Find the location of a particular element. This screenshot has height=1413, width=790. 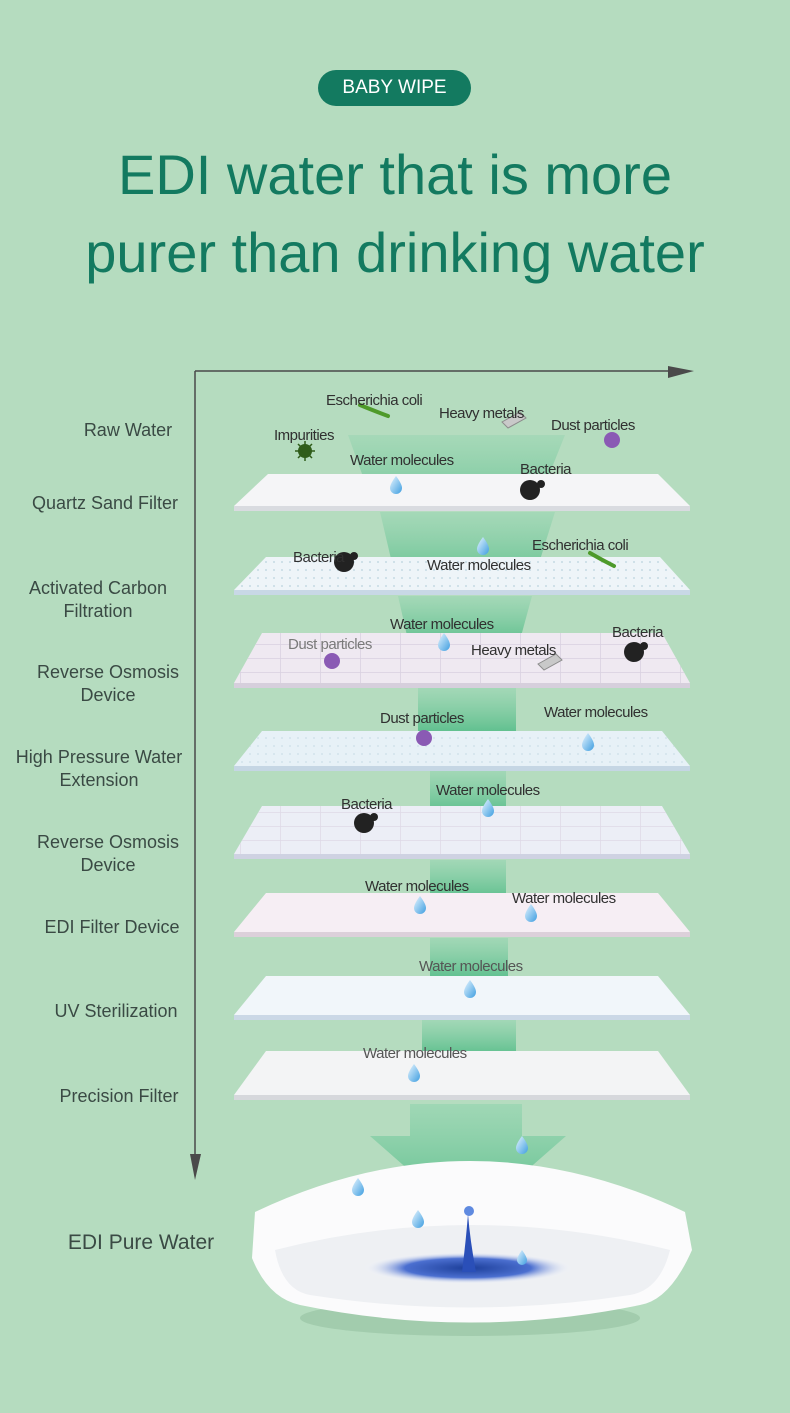

category-badge: BABY WIPE is located at coordinates (394, 88).